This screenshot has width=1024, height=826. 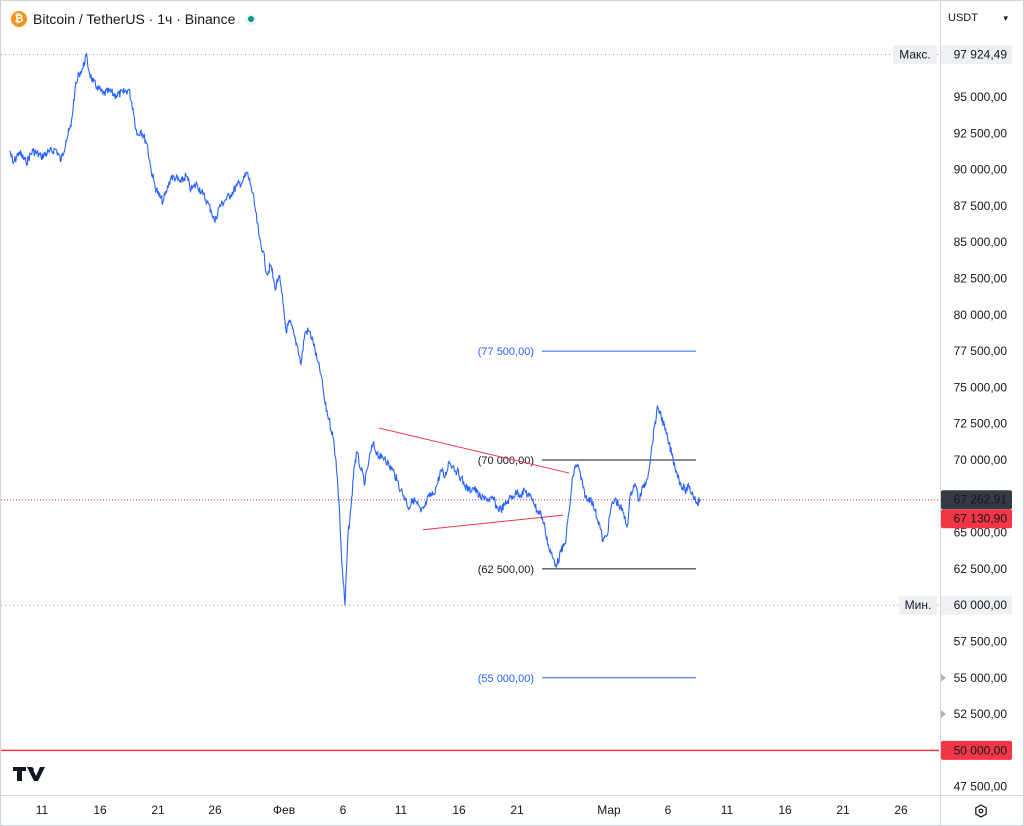 What do you see at coordinates (981, 533) in the screenshot?
I see `price-tick-label: 65 000,00` at bounding box center [981, 533].